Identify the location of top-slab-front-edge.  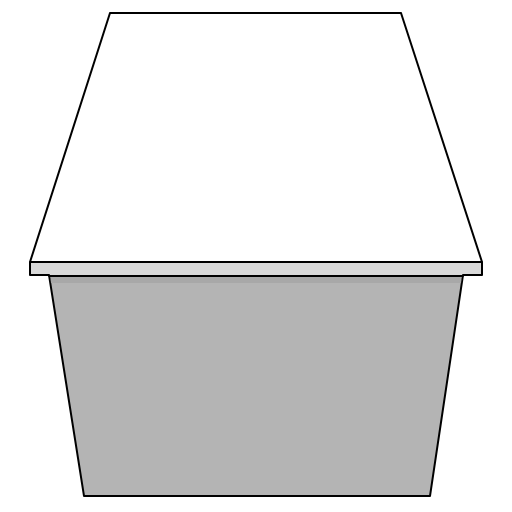
(256, 269).